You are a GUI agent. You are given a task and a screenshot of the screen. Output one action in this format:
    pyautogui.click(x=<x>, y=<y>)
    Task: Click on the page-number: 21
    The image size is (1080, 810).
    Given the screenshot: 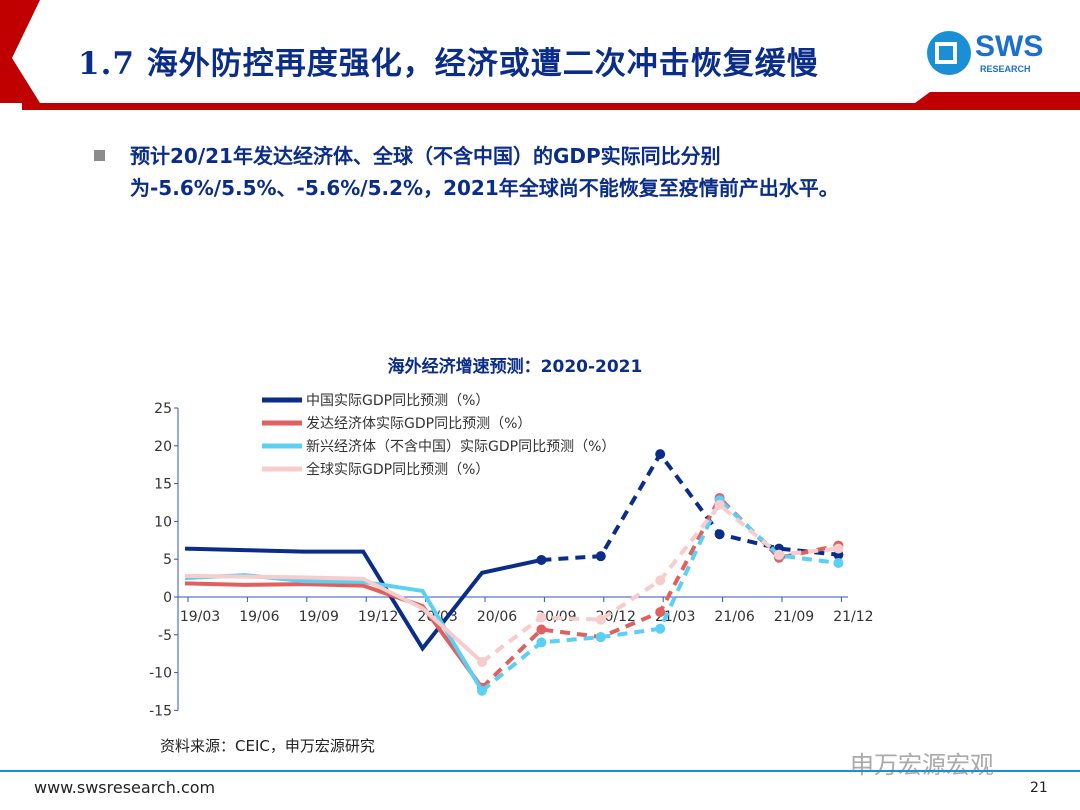 What is the action you would take?
    pyautogui.click(x=1039, y=788)
    